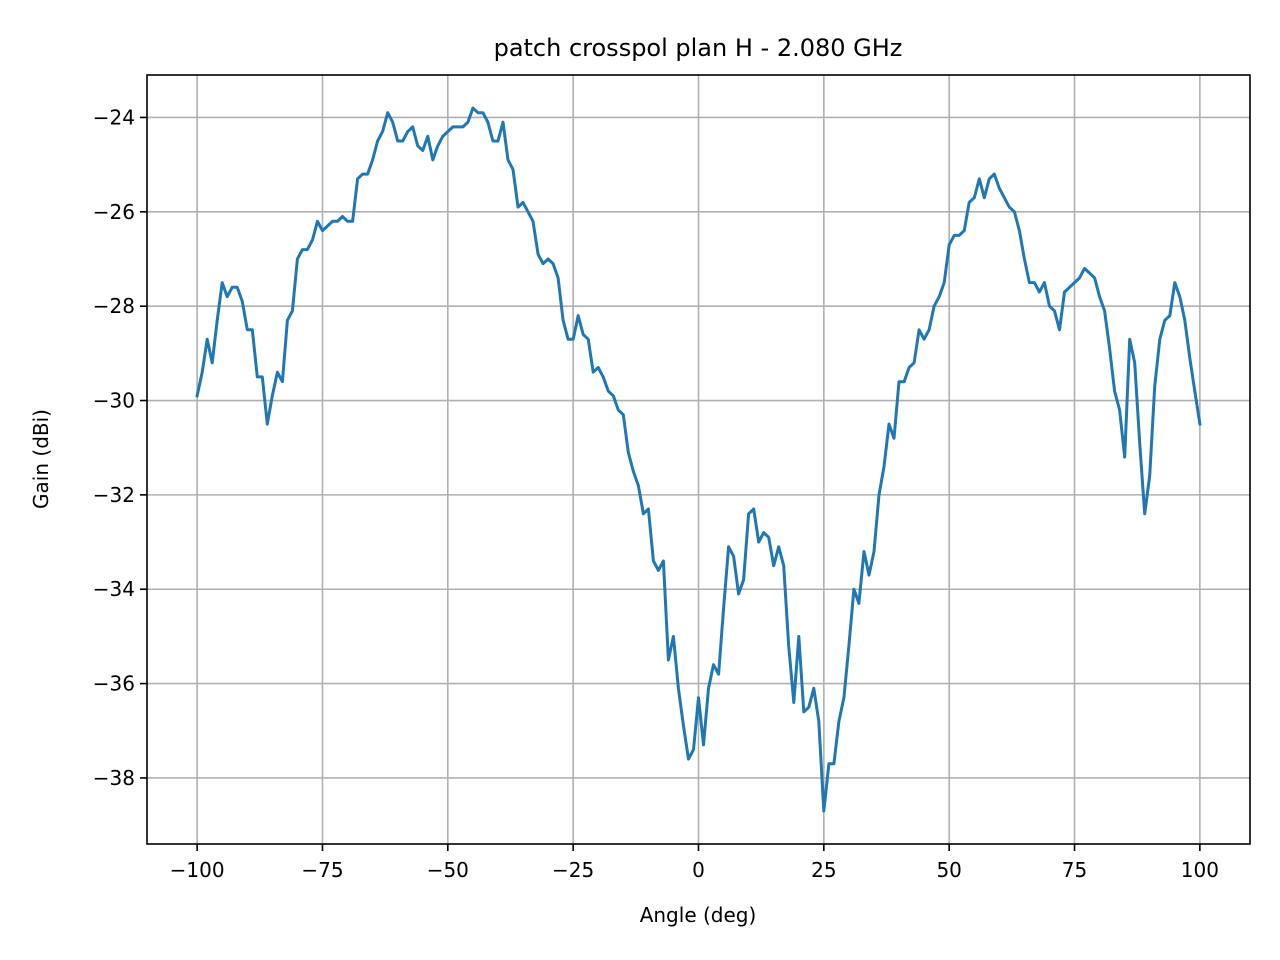  Describe the element at coordinates (114, 117) in the screenshot. I see `y-tick-label: −24` at that location.